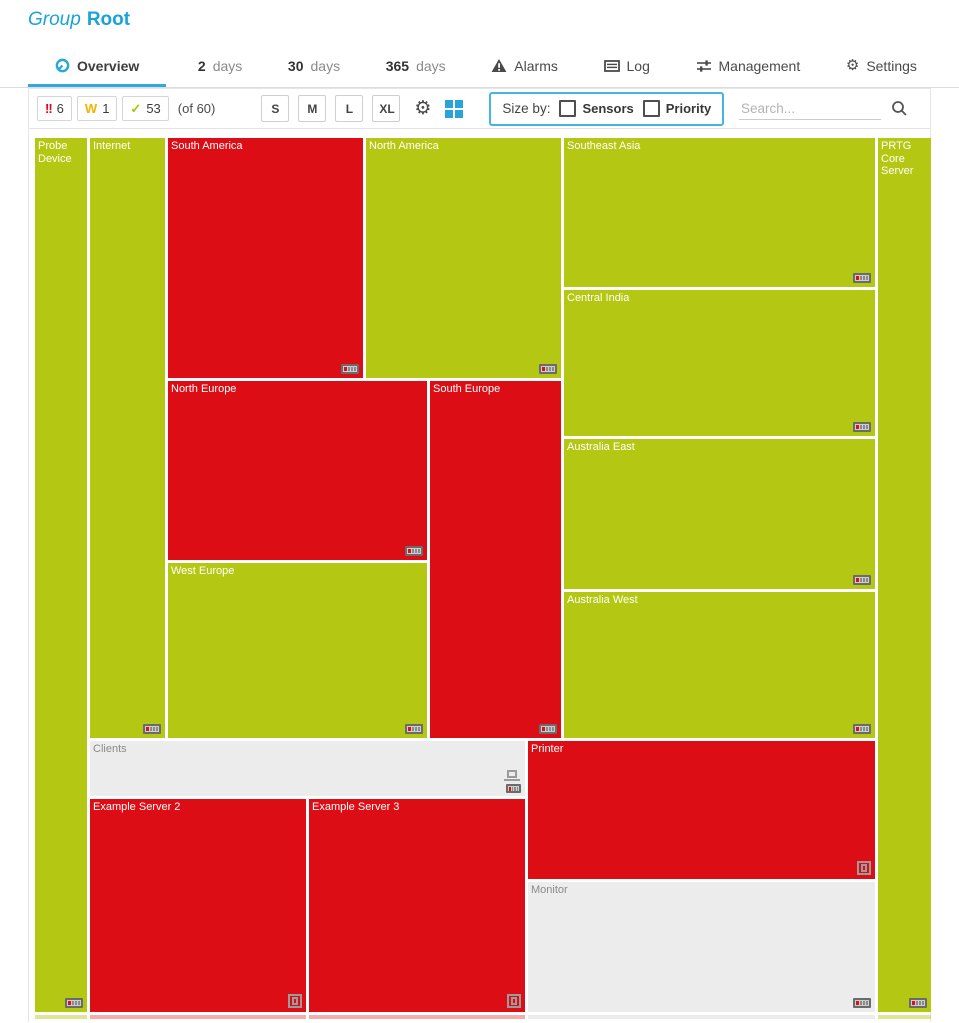  I want to click on tab-overview: Overview, so click(97, 67).